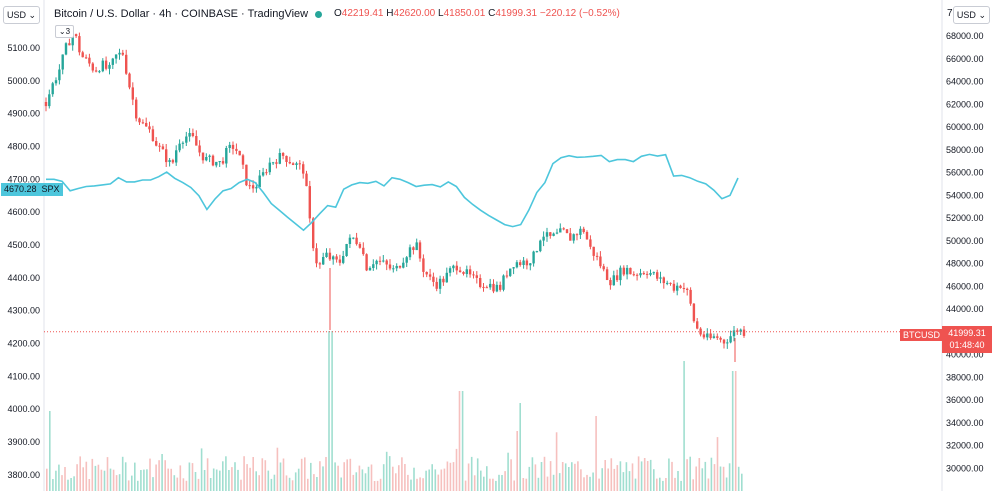 The height and width of the screenshot is (491, 998). What do you see at coordinates (22, 15) in the screenshot?
I see `currency-select-left: USD ⌄` at bounding box center [22, 15].